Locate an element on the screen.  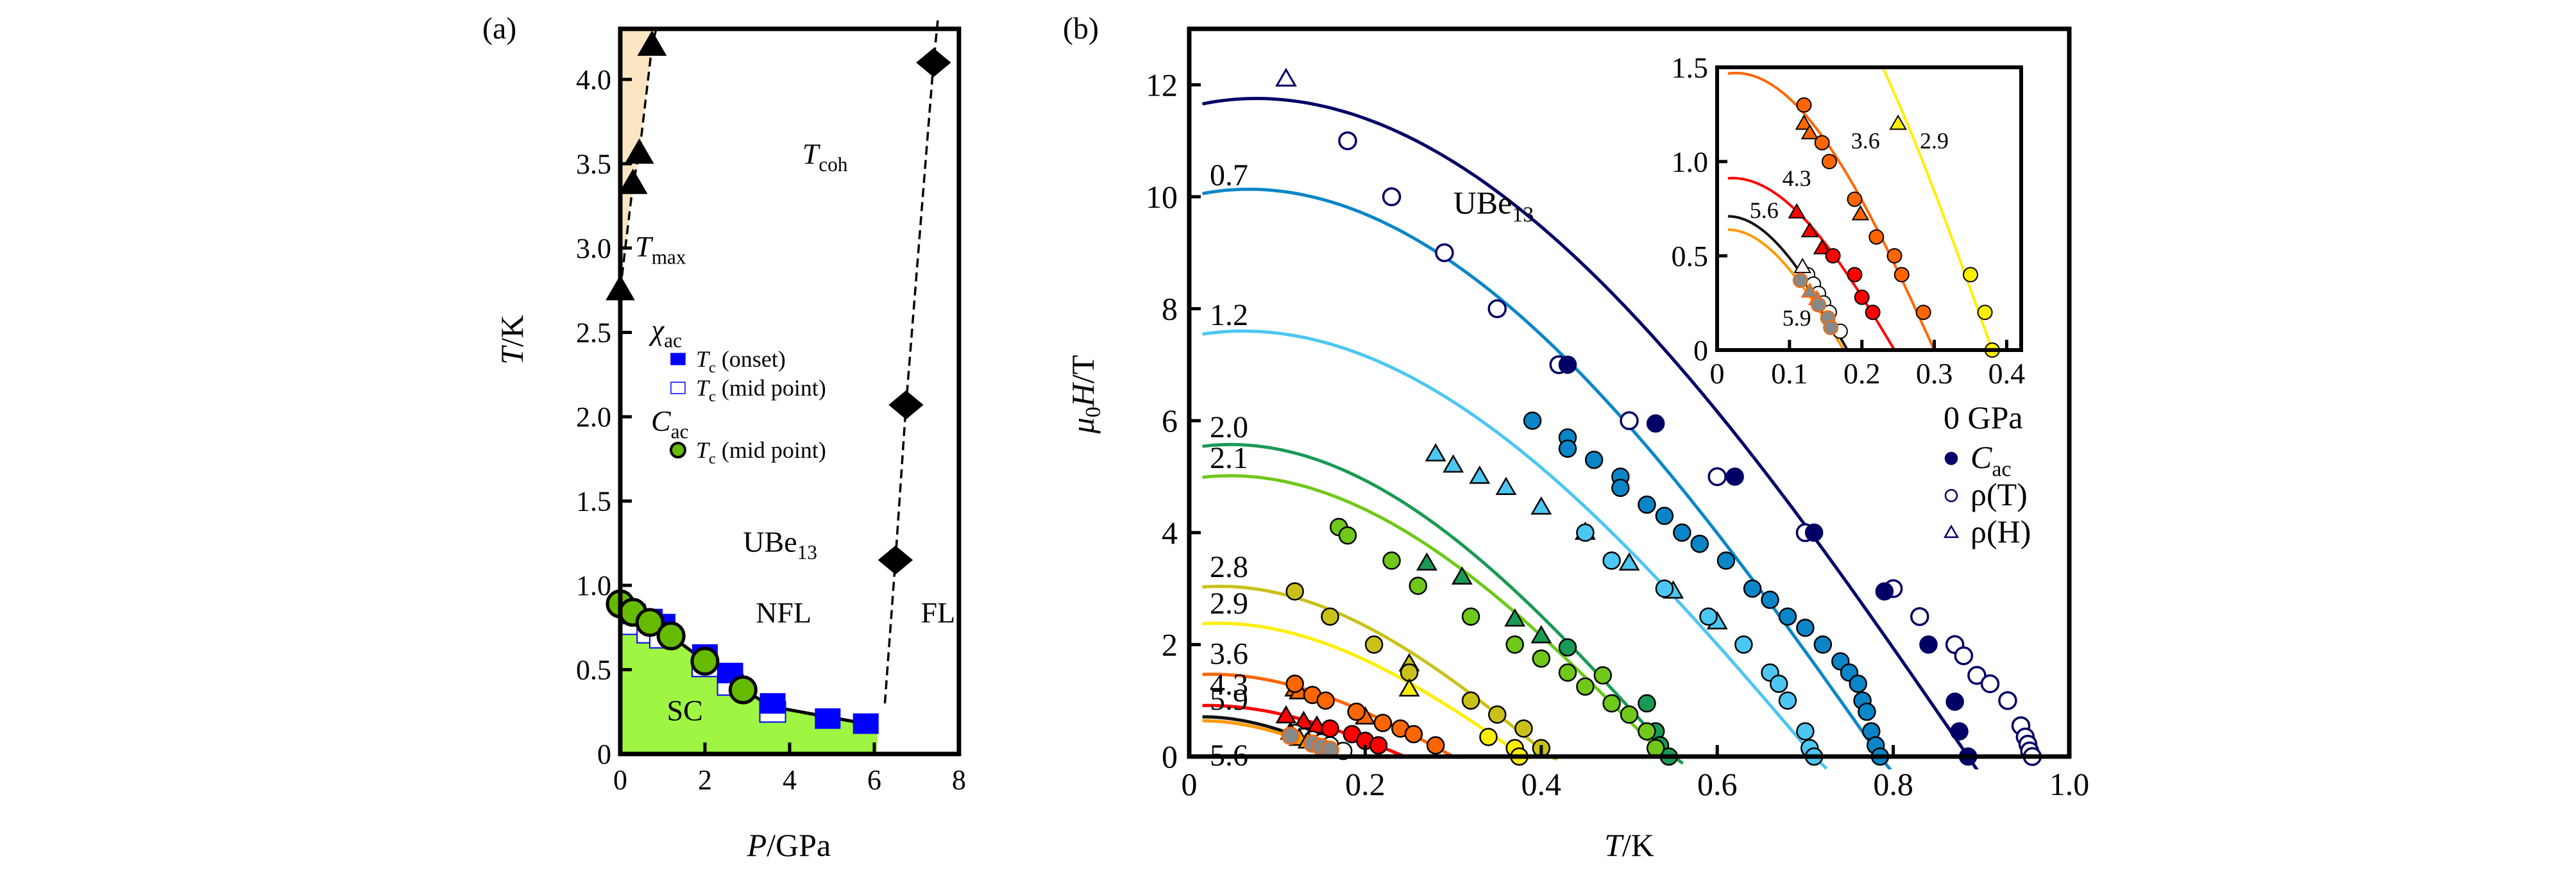
legend-entry: Tc (mid point) is located at coordinates (761, 452).